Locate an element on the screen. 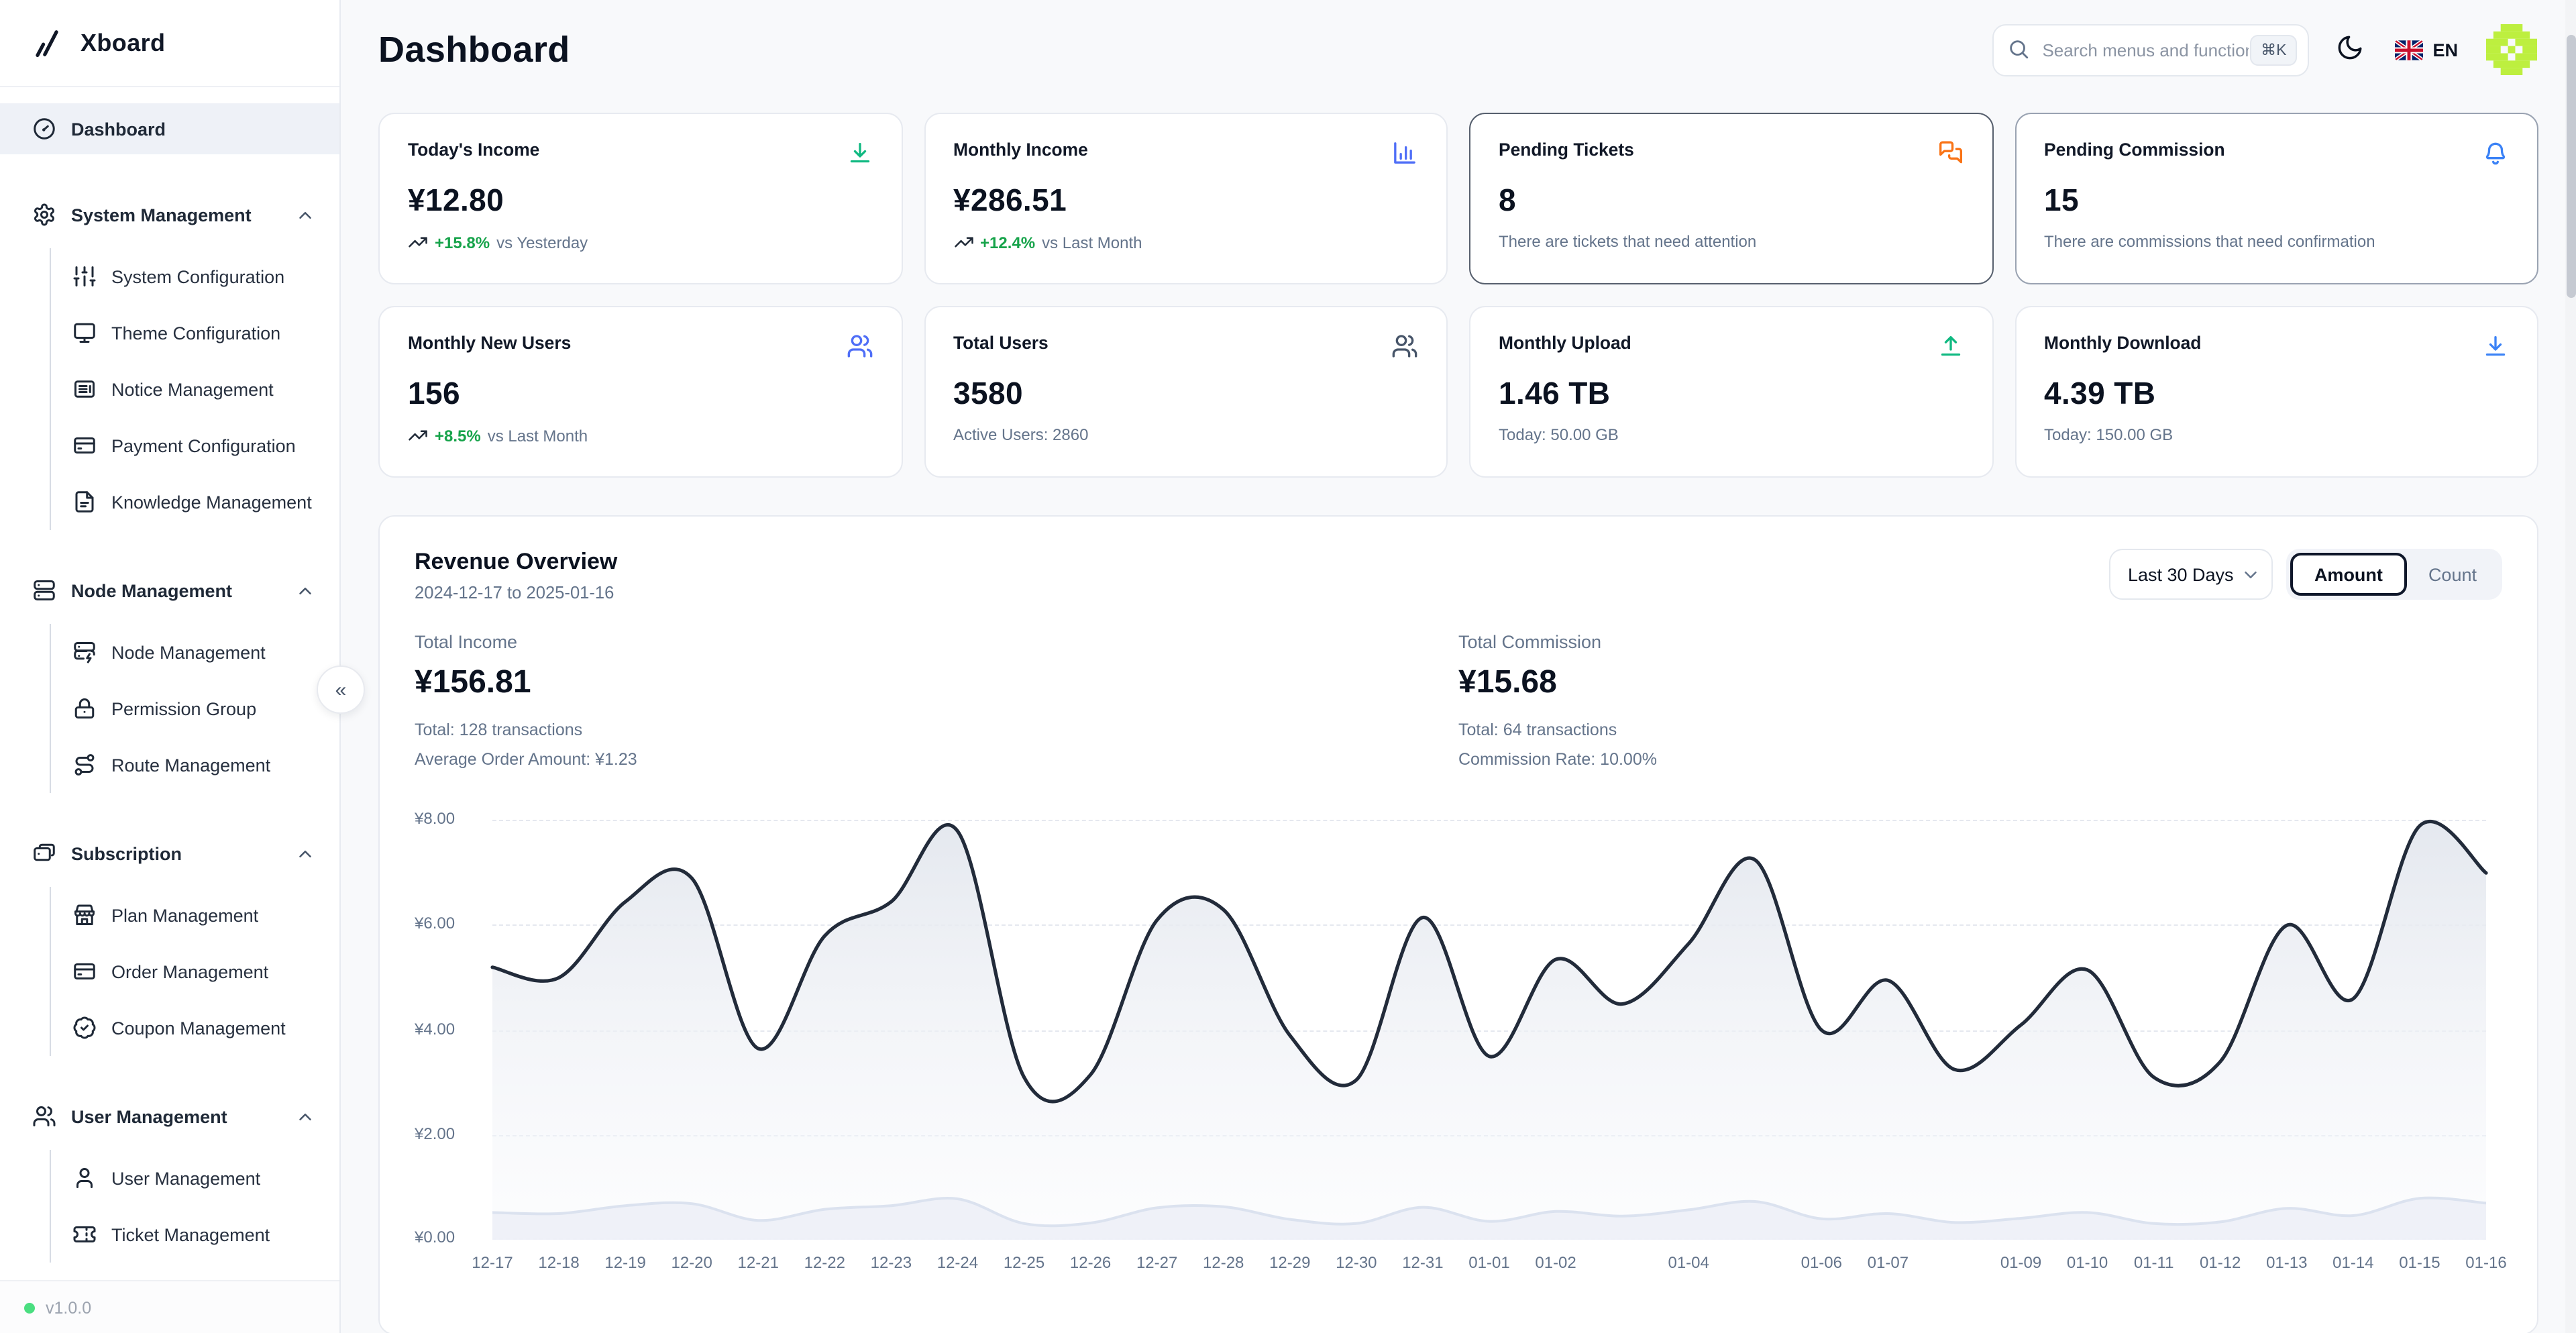 This screenshot has height=1333, width=2576. badge-check-icon is located at coordinates (84, 1028).